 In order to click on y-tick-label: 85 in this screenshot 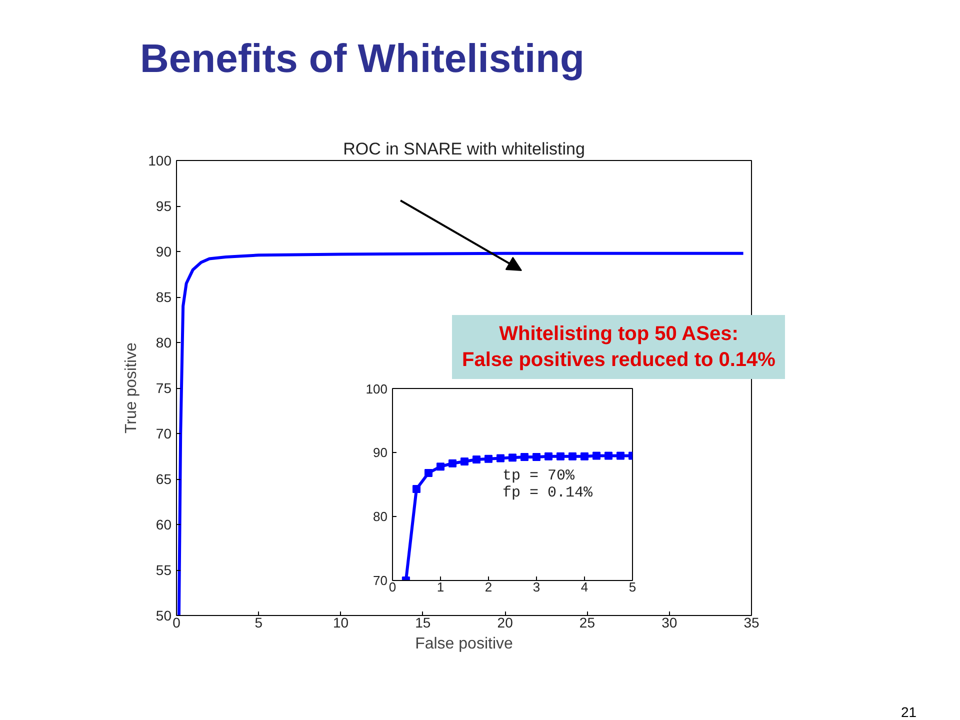, I will do `click(164, 297)`.